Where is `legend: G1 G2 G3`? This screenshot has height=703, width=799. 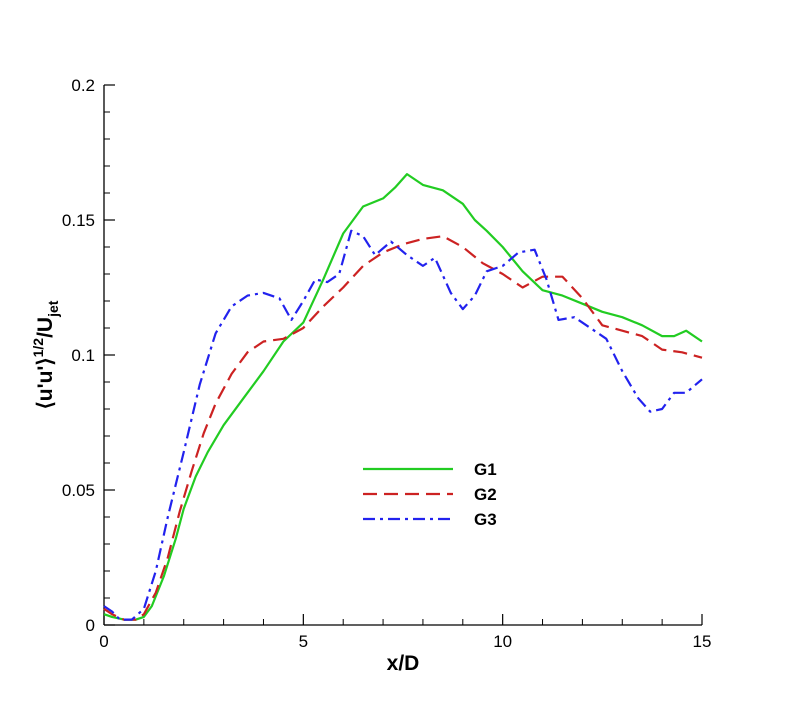 legend: G1 G2 G3 is located at coordinates (430, 494).